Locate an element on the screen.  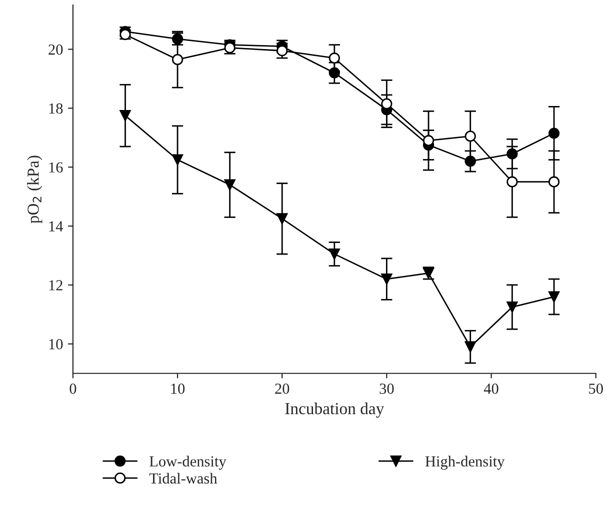
x-tick-label: 20 is located at coordinates (282, 389).